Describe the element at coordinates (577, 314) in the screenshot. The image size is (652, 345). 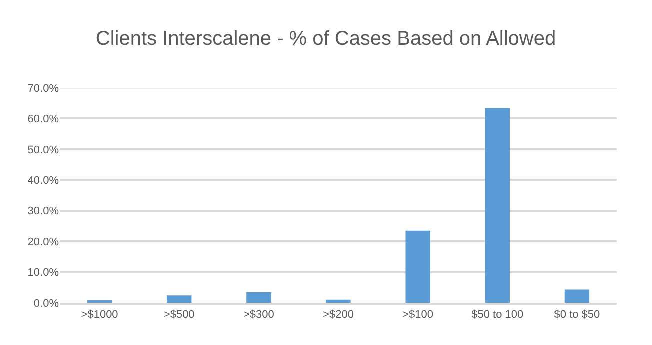
I see `x-tick-label: $0 to $50` at that location.